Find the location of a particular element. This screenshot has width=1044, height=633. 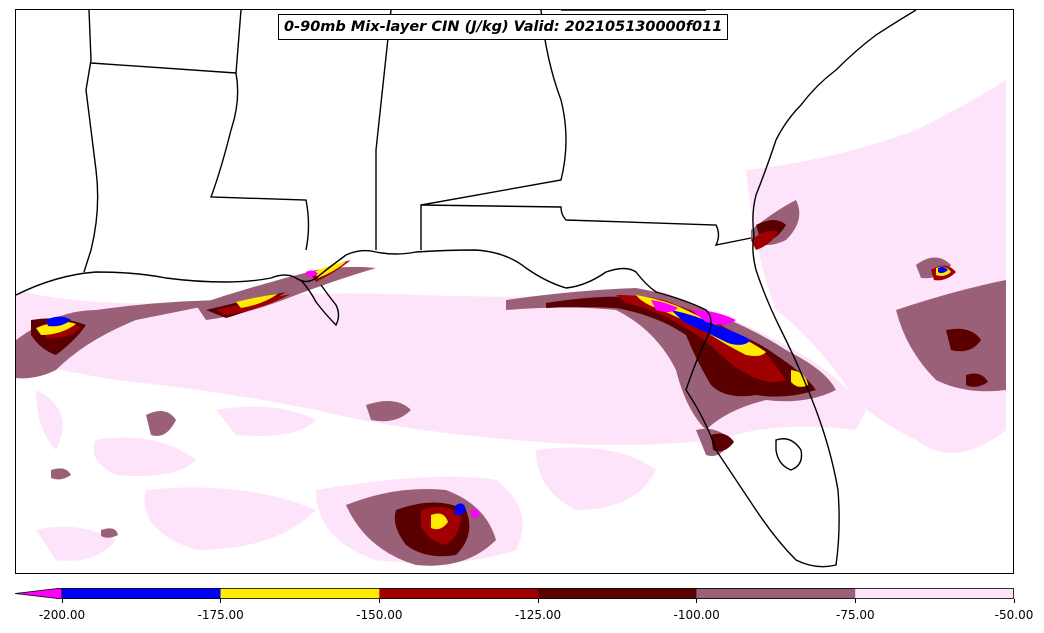

colorbar-extend-triangle is located at coordinates (39, 593).